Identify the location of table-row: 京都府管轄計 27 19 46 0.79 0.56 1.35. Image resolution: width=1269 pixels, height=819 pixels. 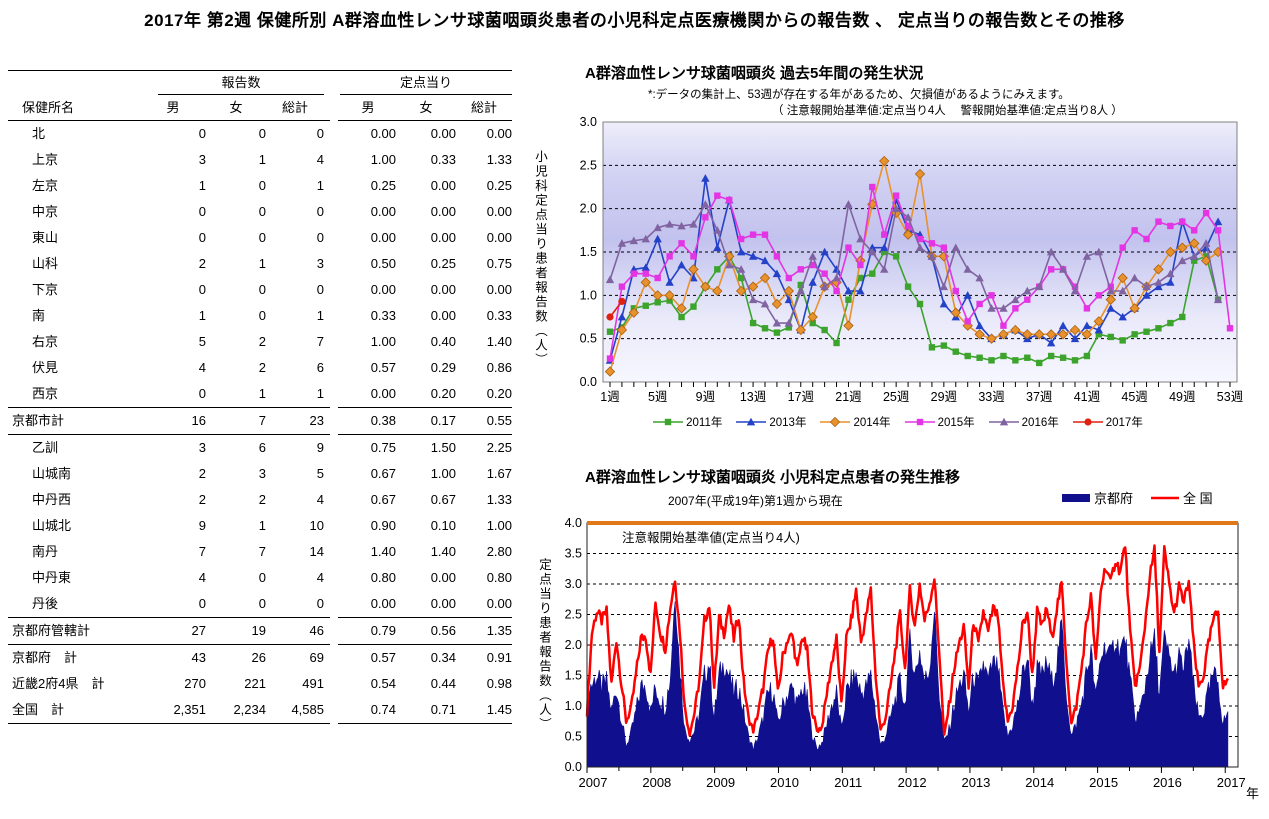
(260, 631).